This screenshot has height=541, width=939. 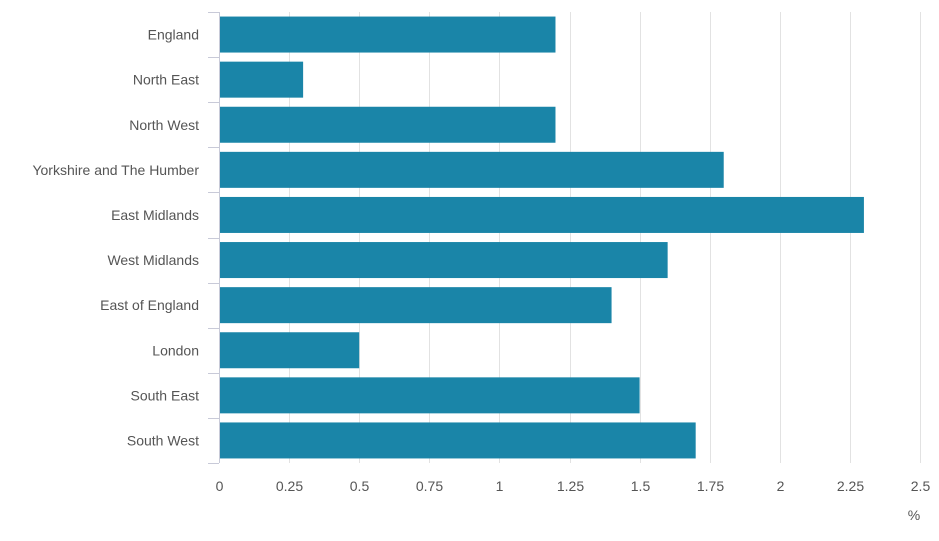 I want to click on category-label: London, so click(x=175, y=350).